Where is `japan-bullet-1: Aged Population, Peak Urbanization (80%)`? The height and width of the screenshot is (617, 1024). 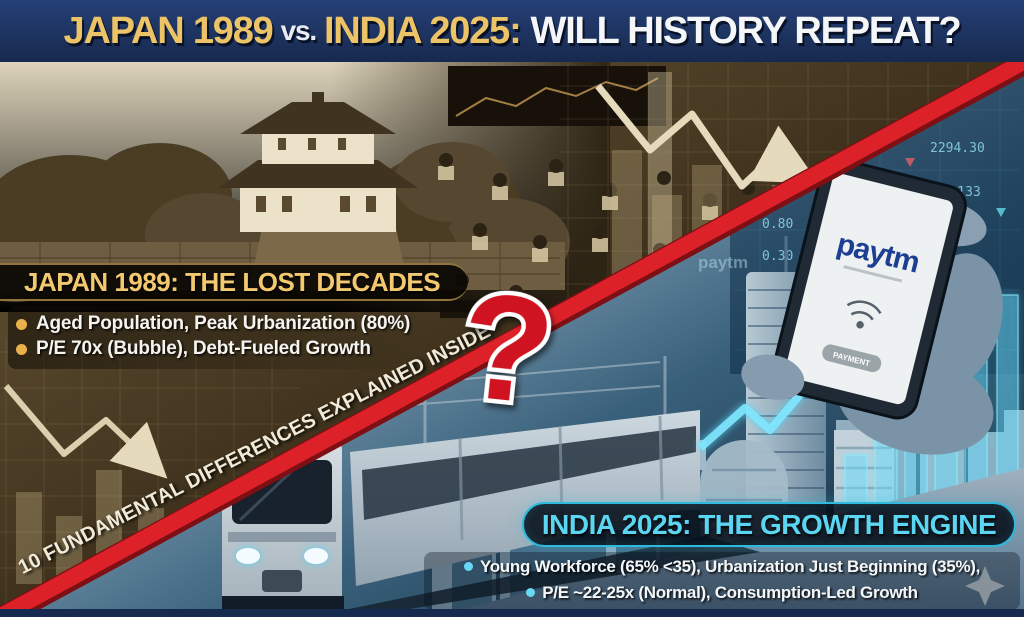 japan-bullet-1: Aged Population, Peak Urbanization (80%) is located at coordinates (213, 324).